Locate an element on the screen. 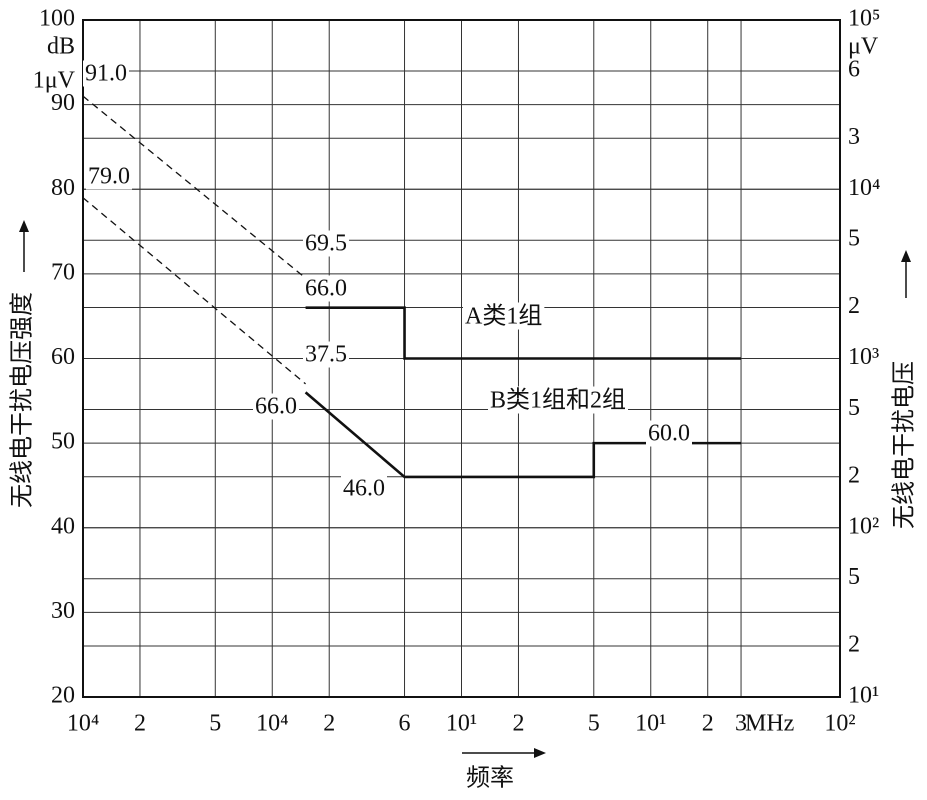 This screenshot has height=800, width=927. y-axis-title: 无线电干扰电压强度 is located at coordinates (22, 400).